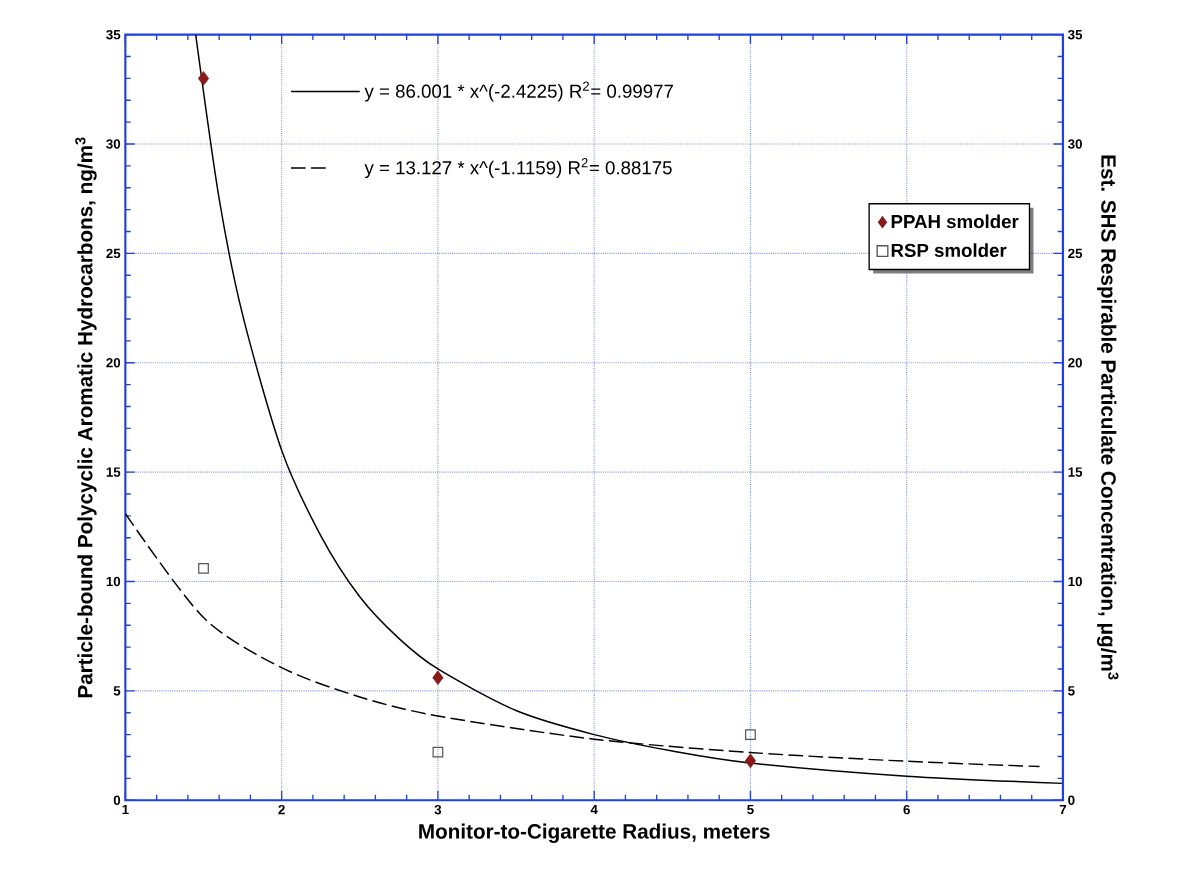 This screenshot has width=1183, height=882. What do you see at coordinates (1075, 35) in the screenshot?
I see `y2-tick-label: 35` at bounding box center [1075, 35].